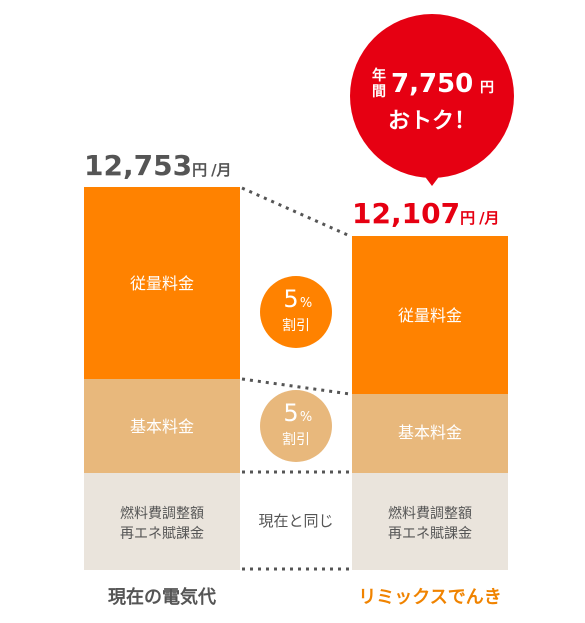  I want to click on discount-basic-text: 割引, so click(296, 439).